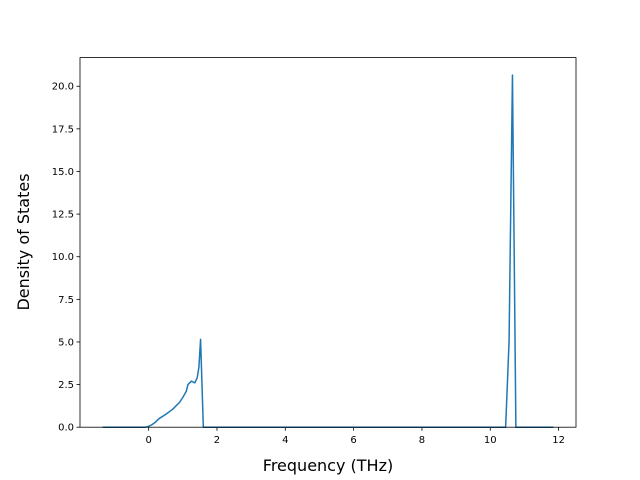 Image resolution: width=640 pixels, height=480 pixels. Describe the element at coordinates (217, 440) in the screenshot. I see `x-tick-label: 2` at that location.